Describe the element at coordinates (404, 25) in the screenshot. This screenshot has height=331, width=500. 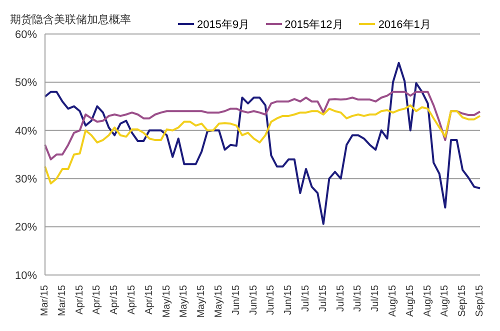
I see `legend-label: 2016年1月` at that location.